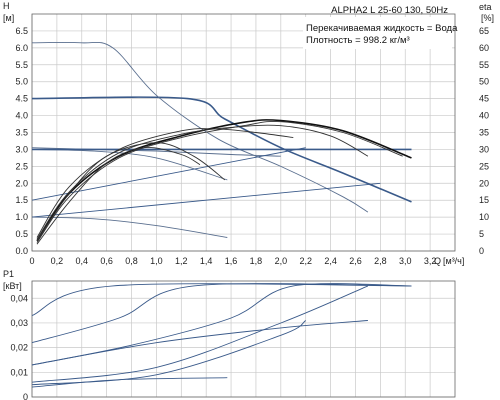 This screenshot has height=400, width=500. Describe the element at coordinates (21, 200) in the screenshot. I see `upper-y-tick-label: 1.5` at that location.